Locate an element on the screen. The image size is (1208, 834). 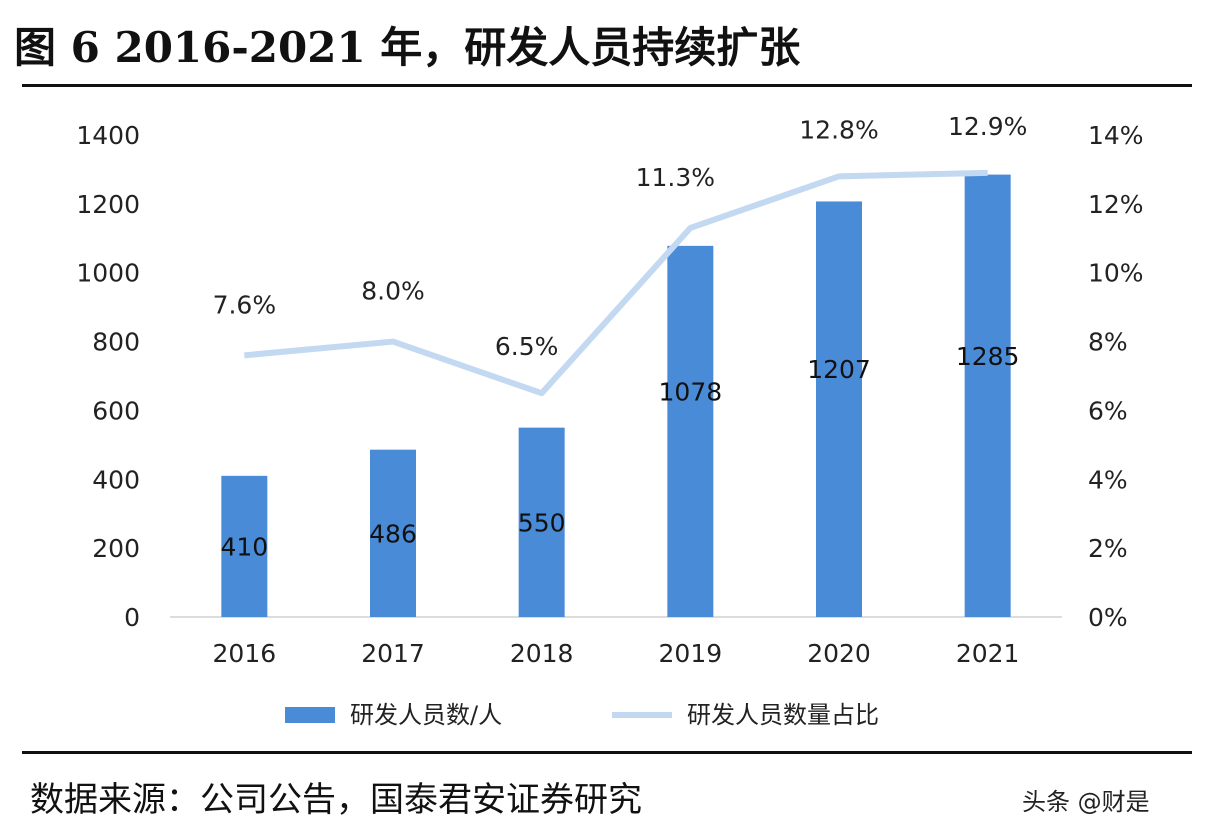
y-right-tick-label: 10% is located at coordinates (1116, 273).